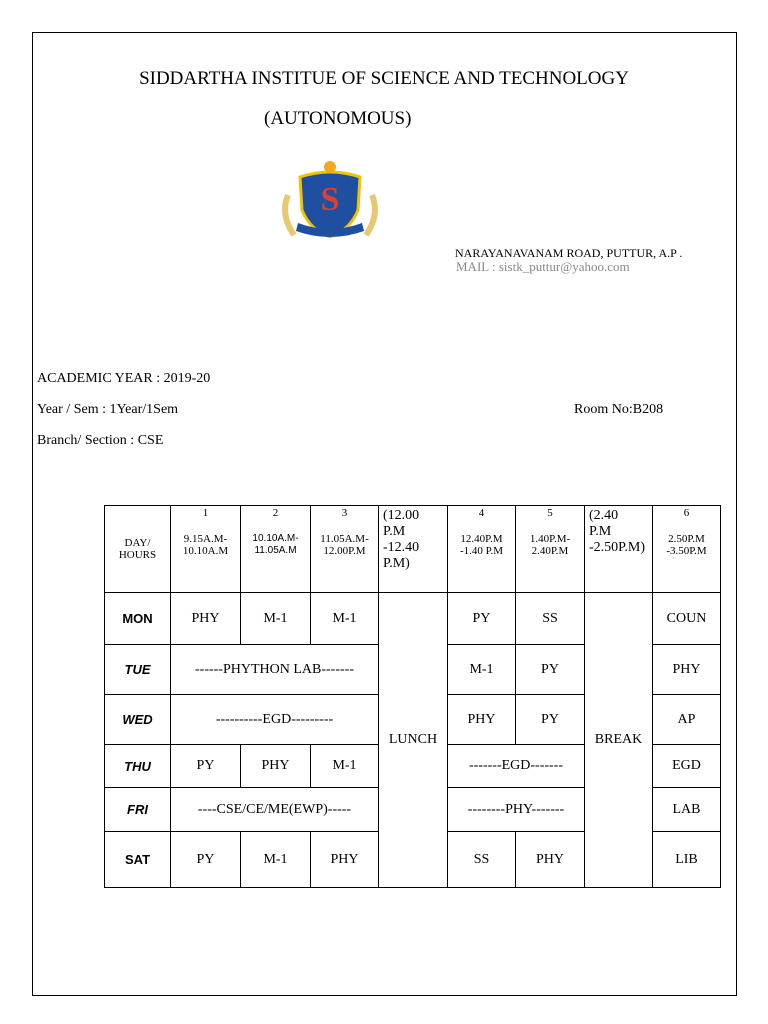  I want to click on period-header: 4 12.40P.M -1.40 P.M, so click(481, 549).